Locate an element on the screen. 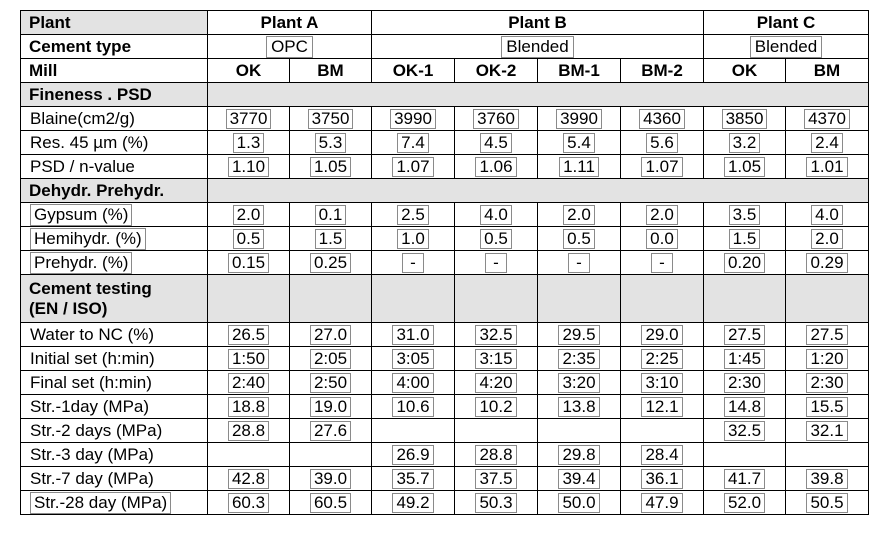 Image resolution: width=892 pixels, height=535 pixels. mill-header: OK-1 is located at coordinates (413, 70).